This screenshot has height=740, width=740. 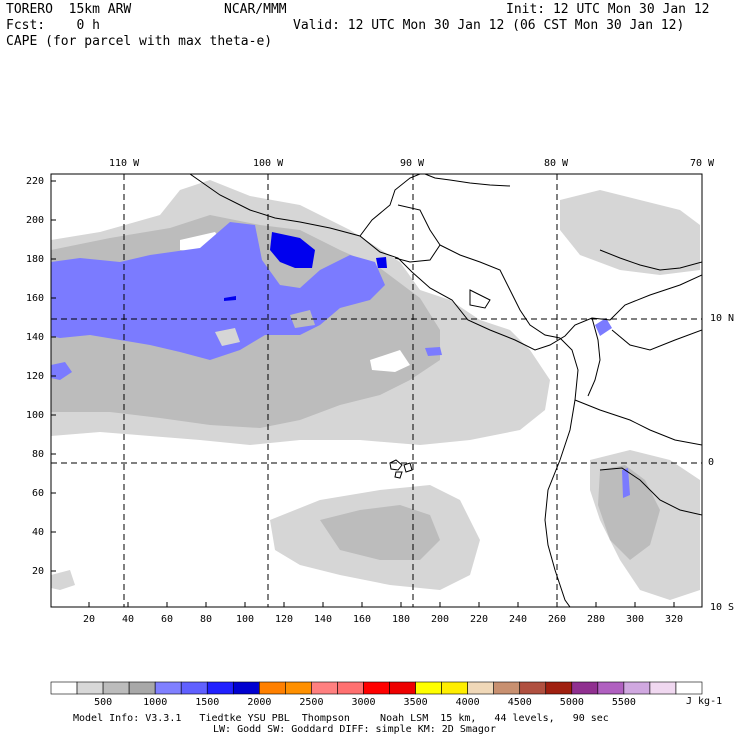 I want to click on forecast-hour: Fcst: 0 h, so click(x=53, y=25).